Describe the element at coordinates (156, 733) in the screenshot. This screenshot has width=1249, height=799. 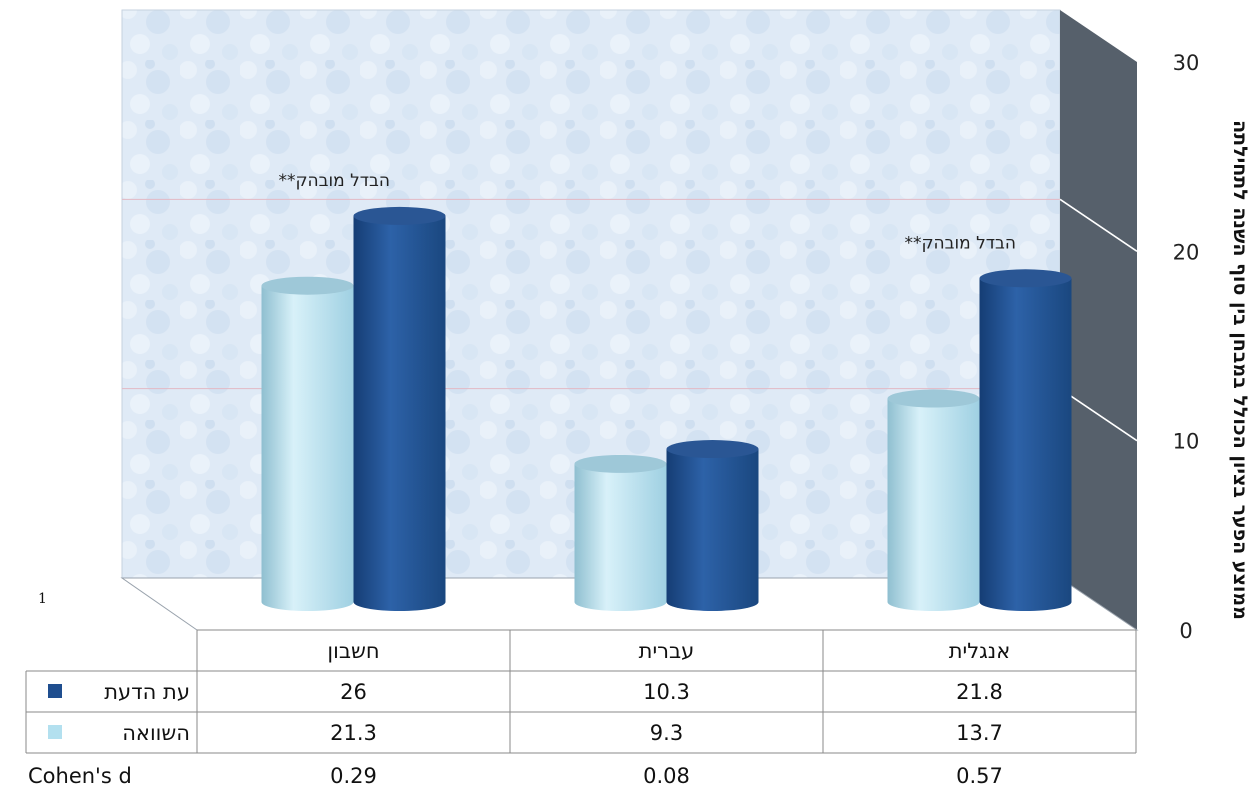
I see `legend-label: השוואה` at that location.